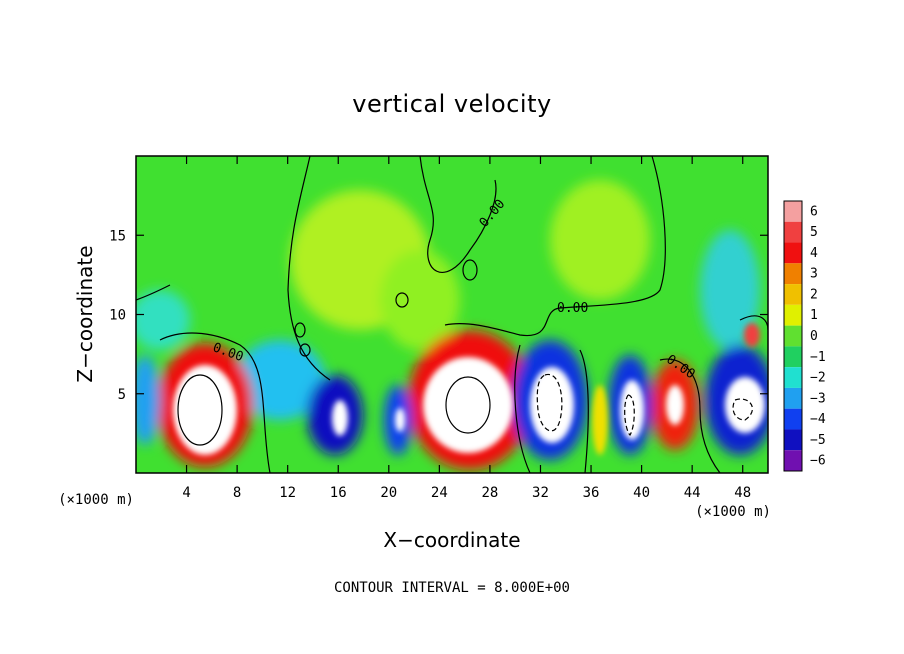  What do you see at coordinates (451, 540) in the screenshot?
I see `x-axis-label: X−coordinate` at bounding box center [451, 540].